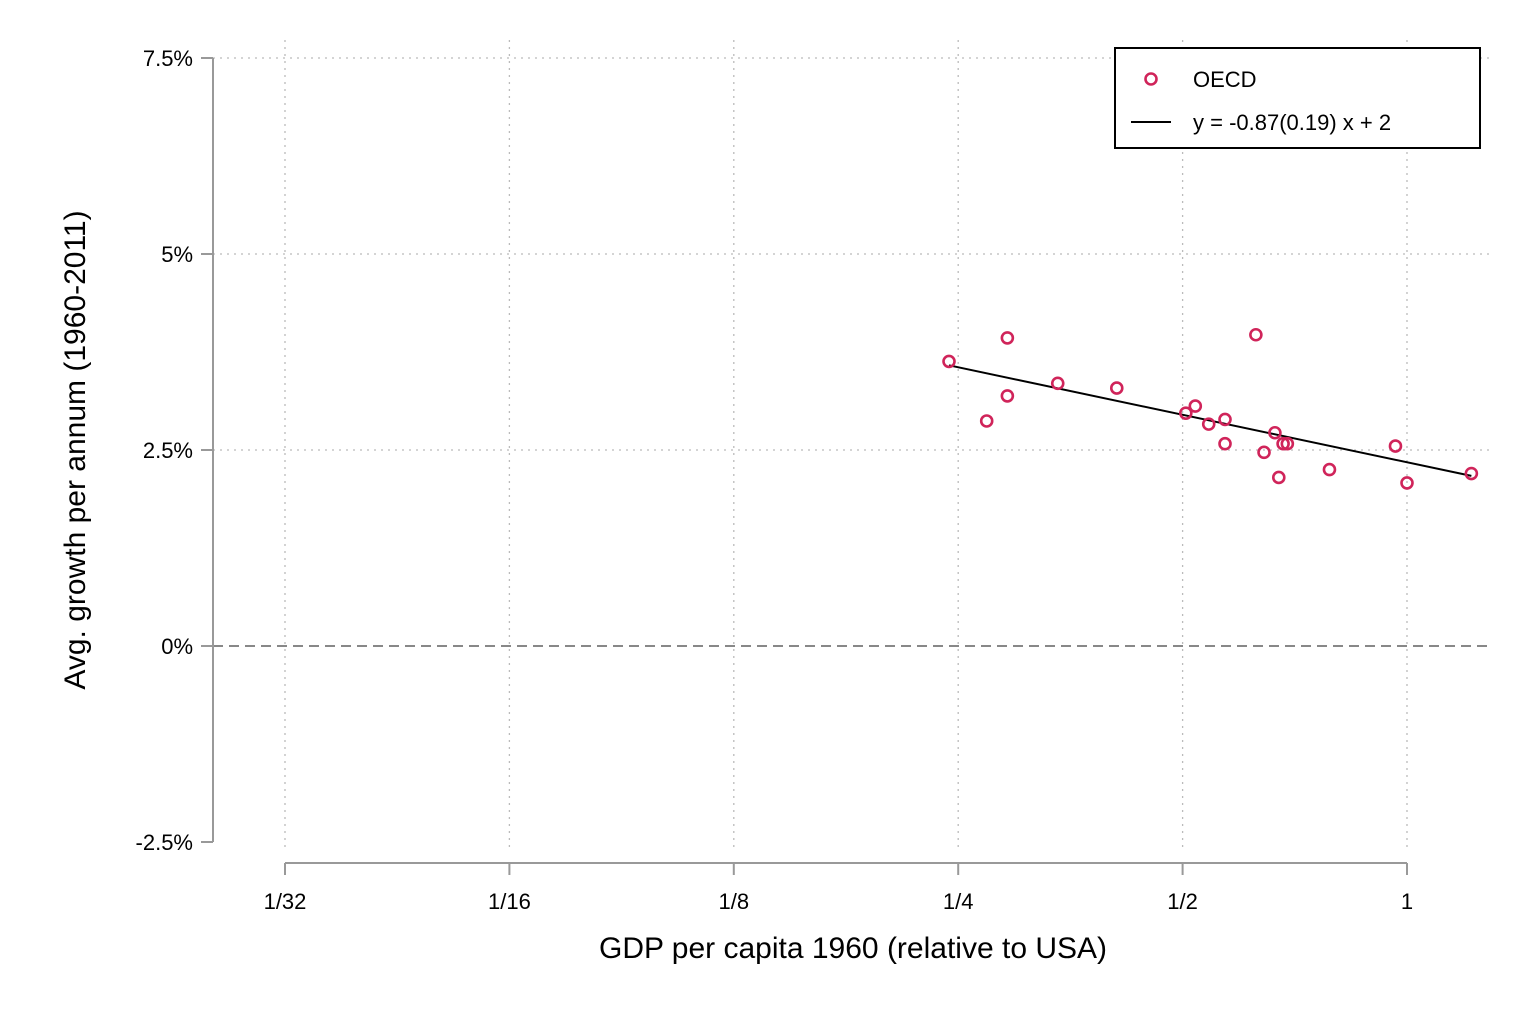 Image resolution: width=1530 pixels, height=1025 pixels. What do you see at coordinates (1182, 901) in the screenshot?
I see `x-tick-label: 1/2` at bounding box center [1182, 901].